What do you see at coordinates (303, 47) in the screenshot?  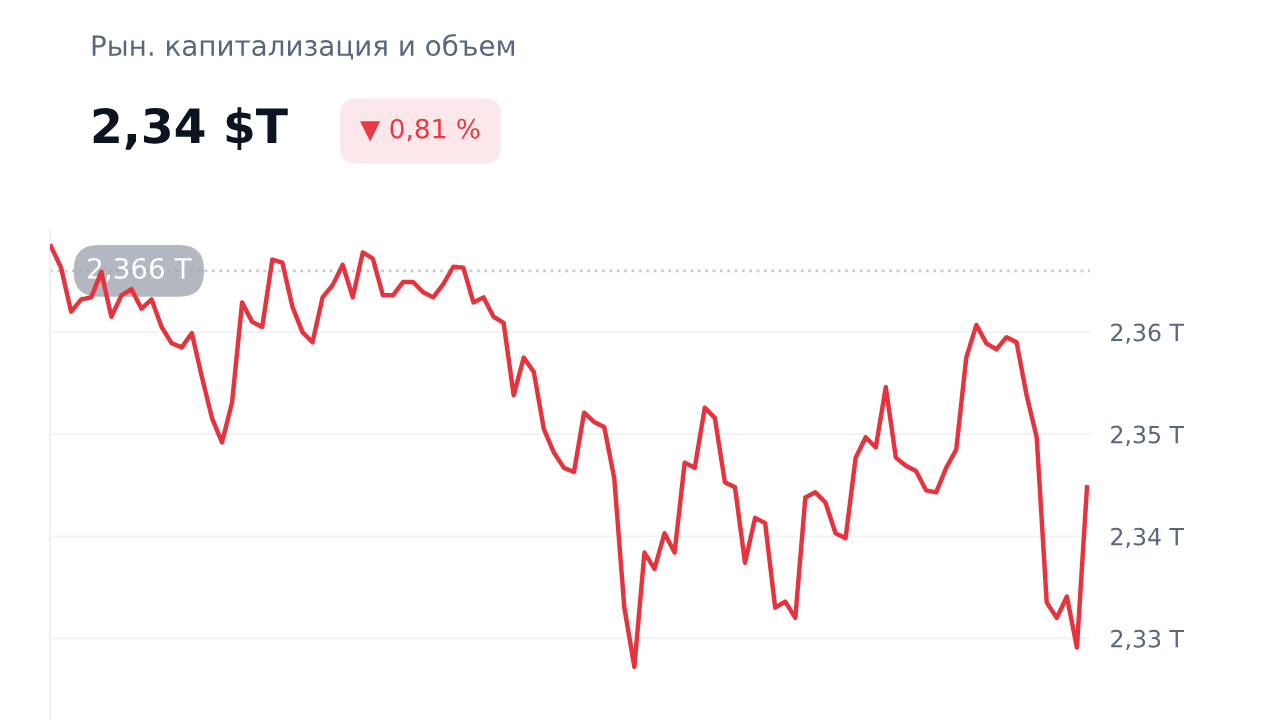 I see `chart-title: Рын. капитализация и объем` at bounding box center [303, 47].